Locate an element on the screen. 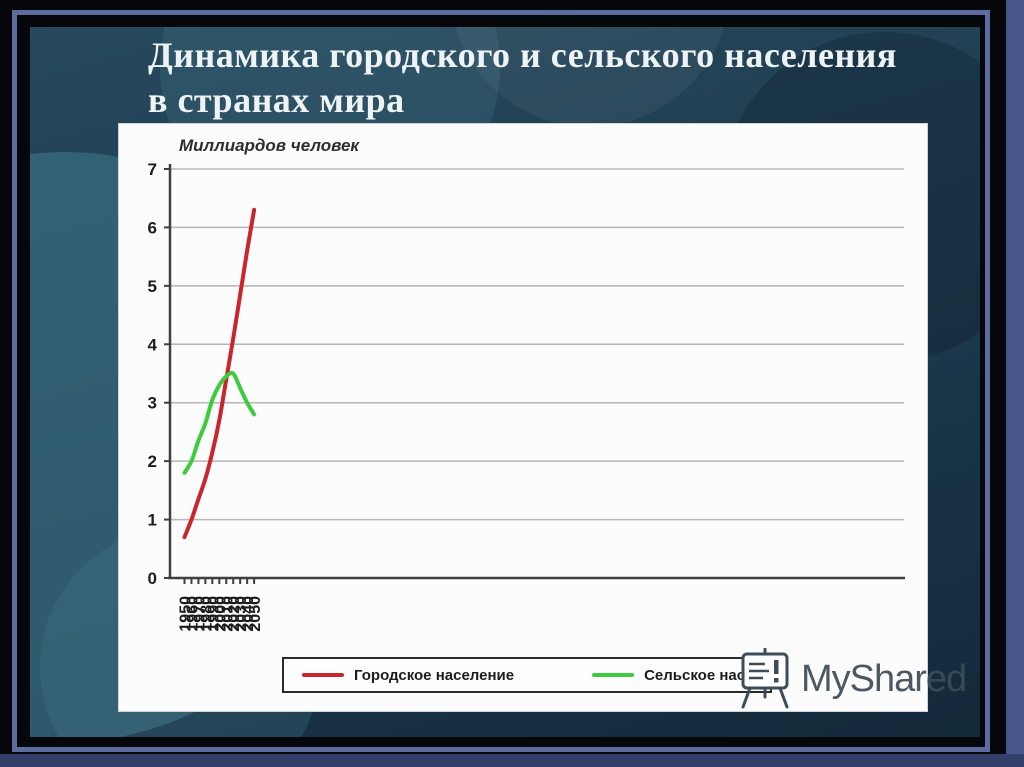 The width and height of the screenshot is (1024, 767). legend-item-rural: Сельское население is located at coordinates (681, 675).